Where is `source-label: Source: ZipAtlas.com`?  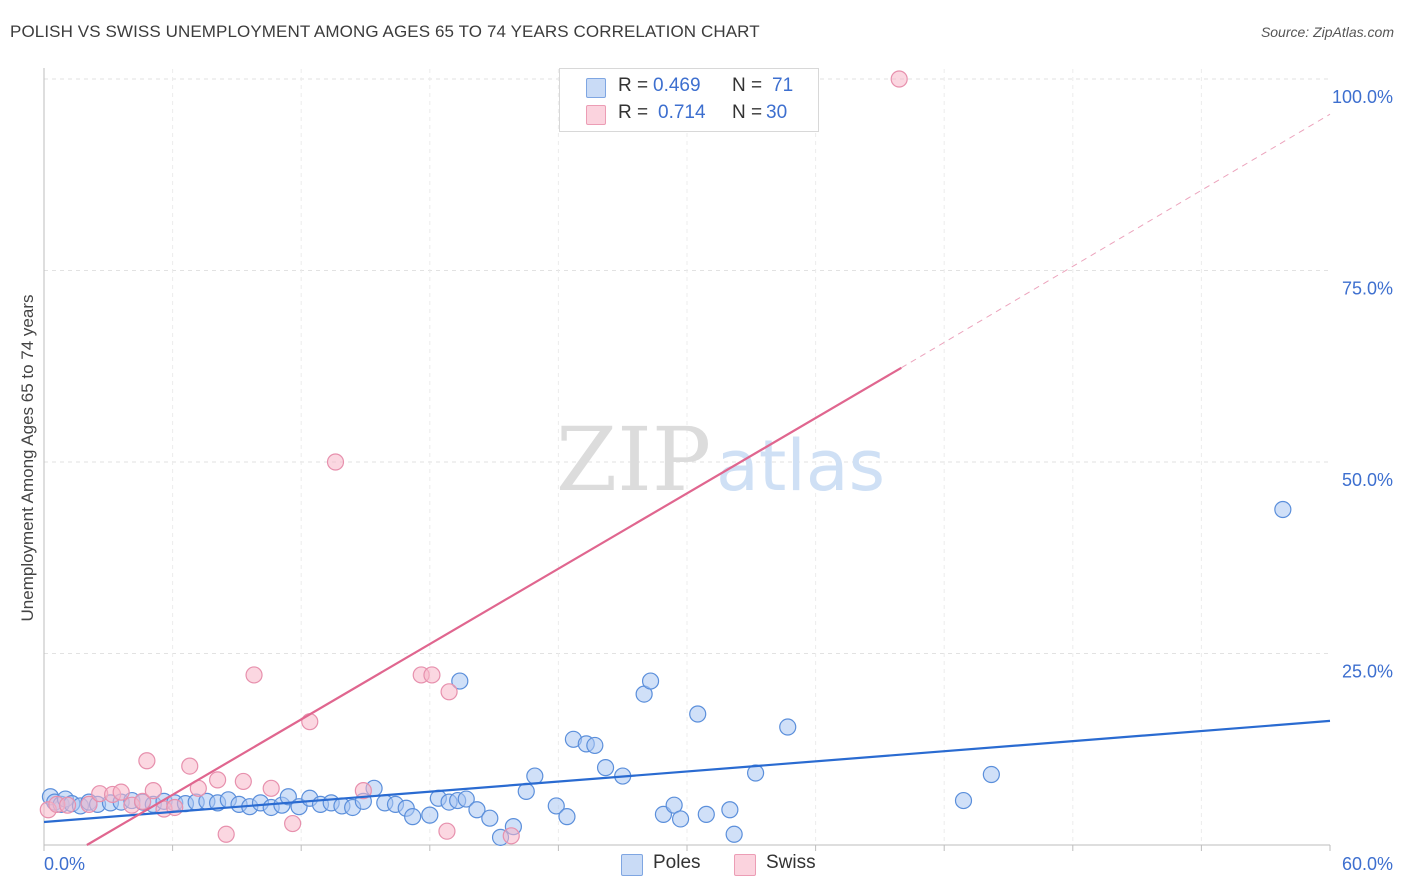
source-label: Source: ZipAtlas.com is located at coordinates (1327, 32).